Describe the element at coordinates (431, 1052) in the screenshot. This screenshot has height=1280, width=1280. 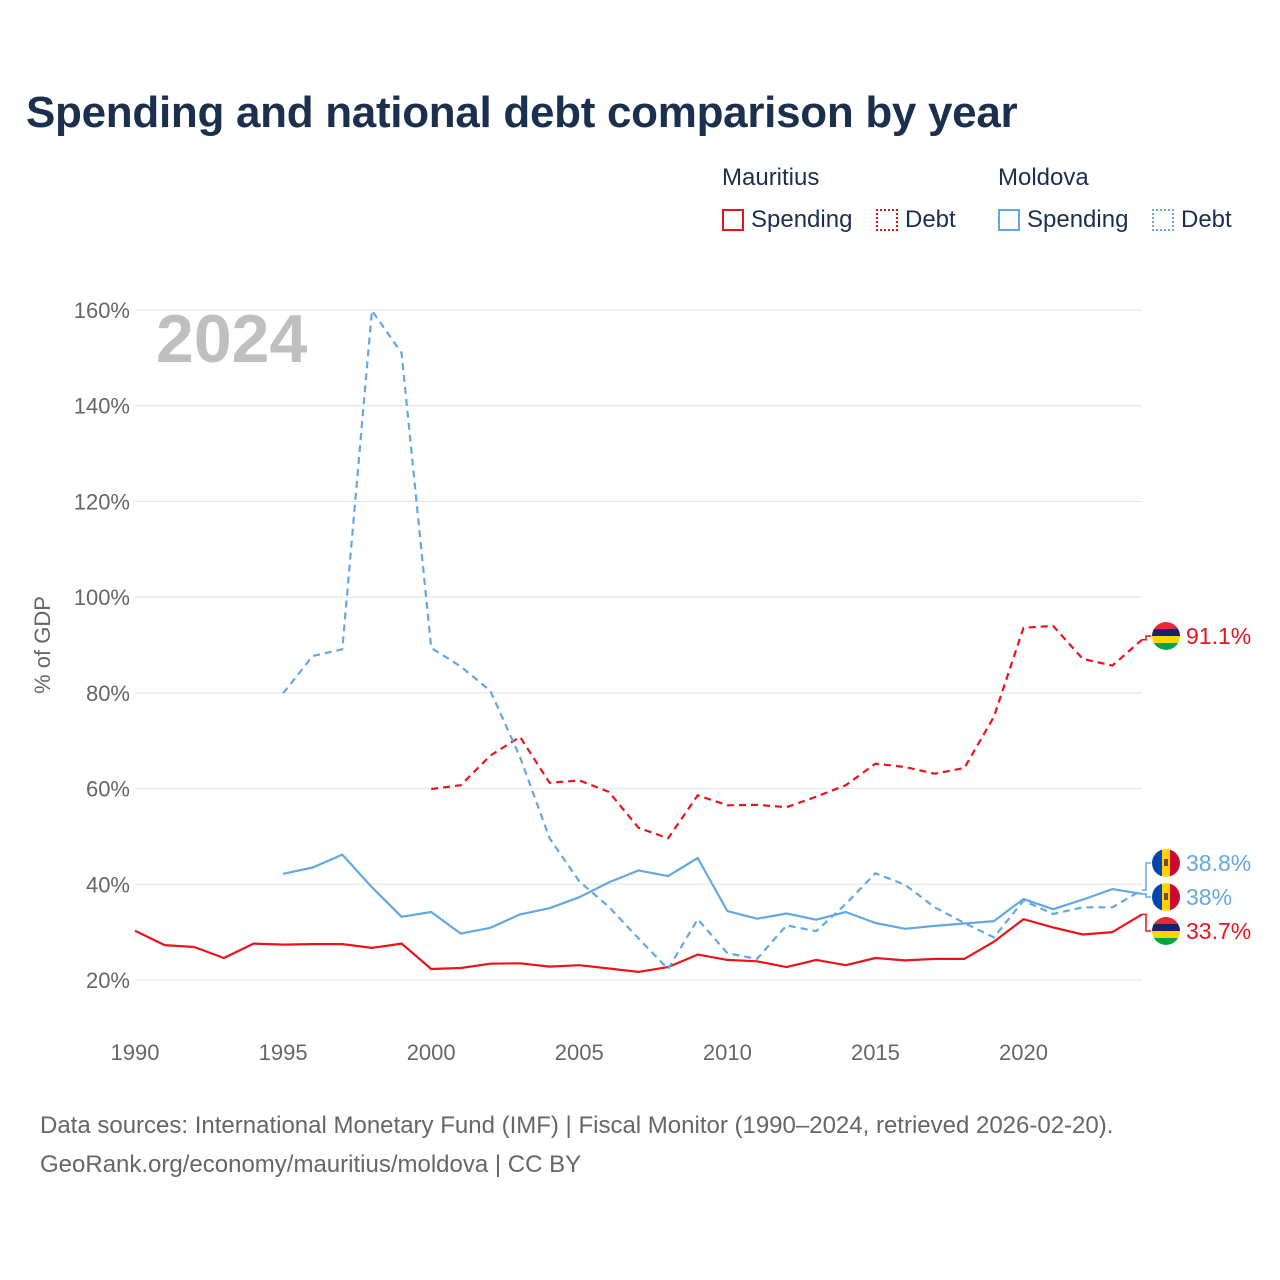
I see `x-tick-label: 2000` at that location.